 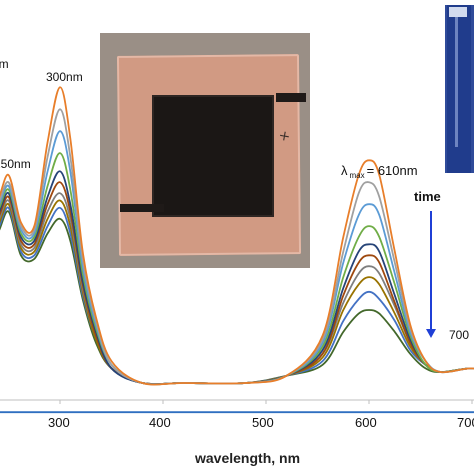 I want to click on time-arrow-label: time, so click(x=427, y=196).